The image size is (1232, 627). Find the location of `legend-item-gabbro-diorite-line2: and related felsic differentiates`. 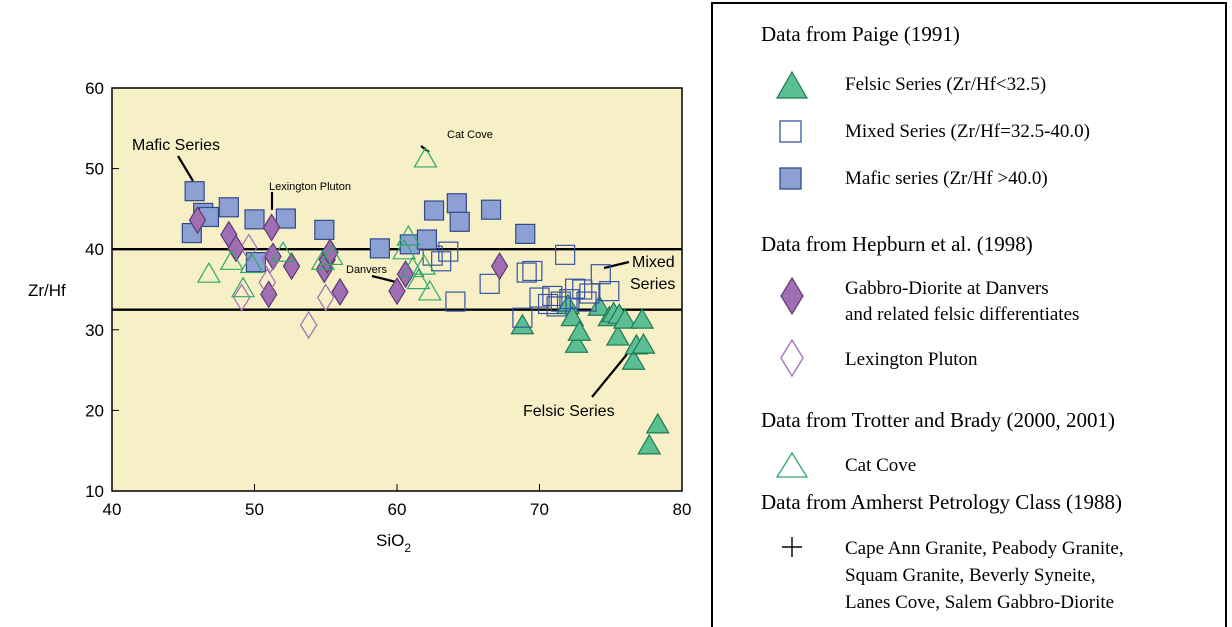

legend-item-gabbro-diorite-line2: and related felsic differentiates is located at coordinates (962, 314).